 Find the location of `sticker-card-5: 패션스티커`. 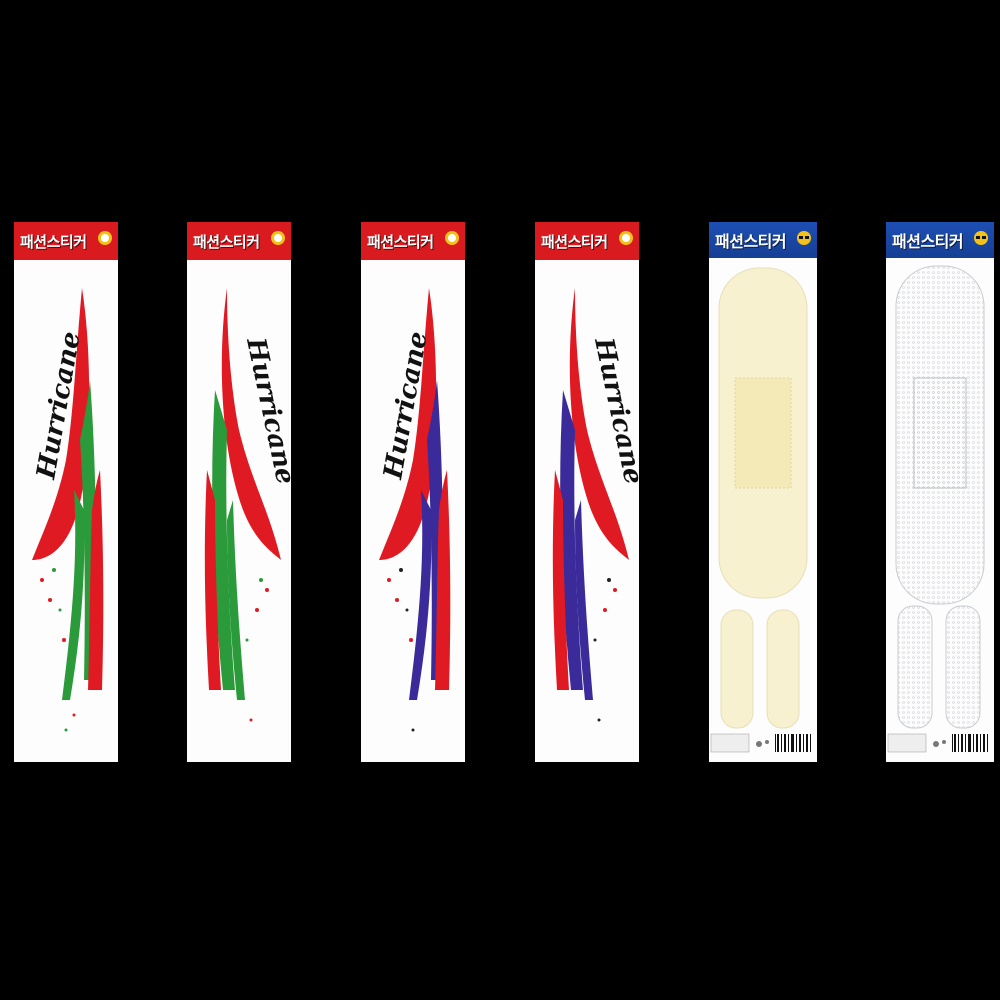

sticker-card-5: 패션스티커 is located at coordinates (763, 492).